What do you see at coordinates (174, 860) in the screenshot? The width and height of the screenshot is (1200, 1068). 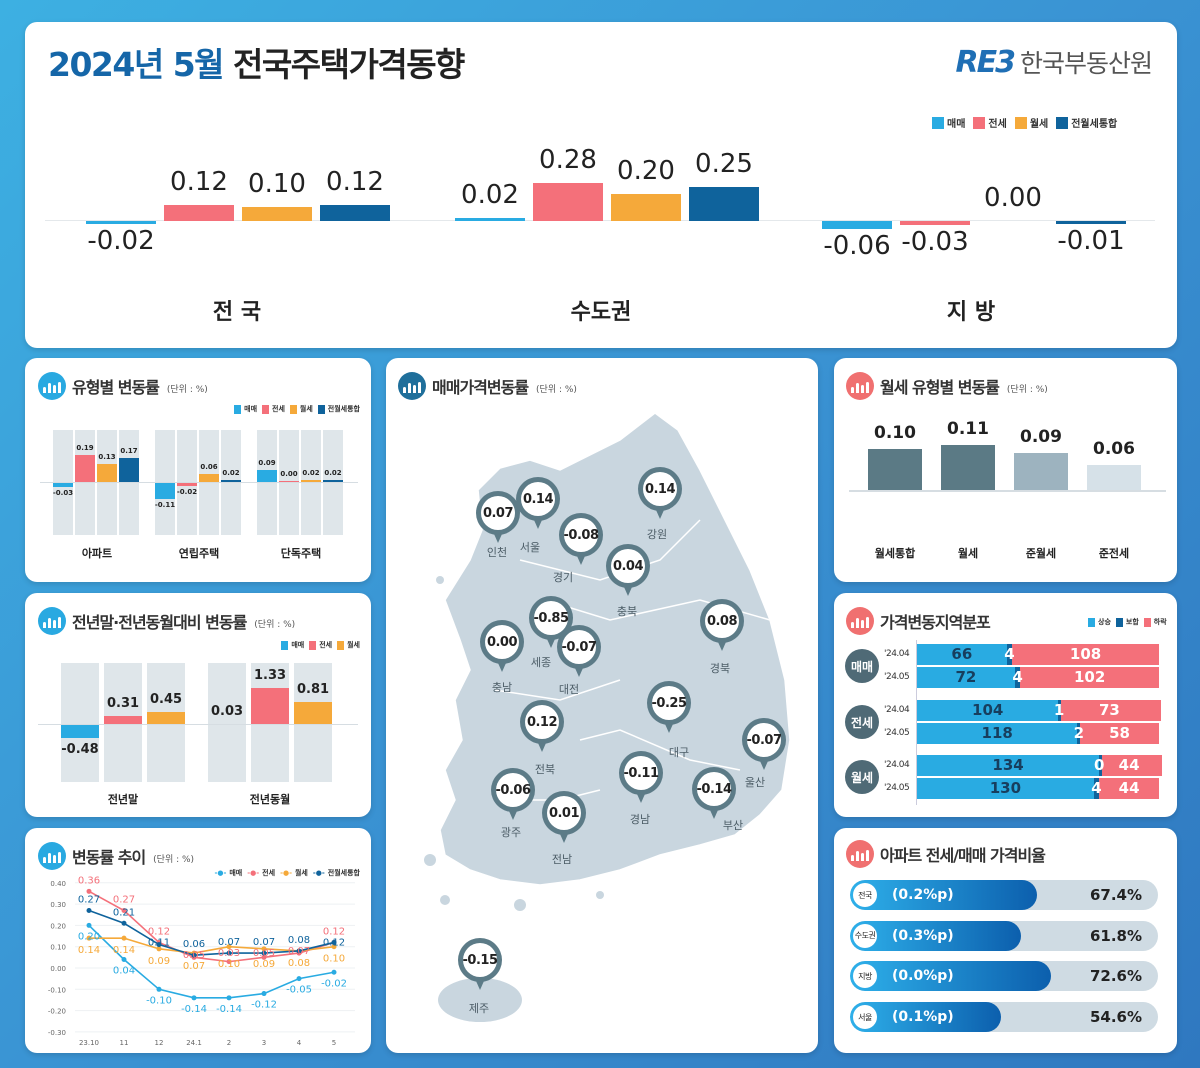 I see `unit-label: (단위 : %)` at bounding box center [174, 860].